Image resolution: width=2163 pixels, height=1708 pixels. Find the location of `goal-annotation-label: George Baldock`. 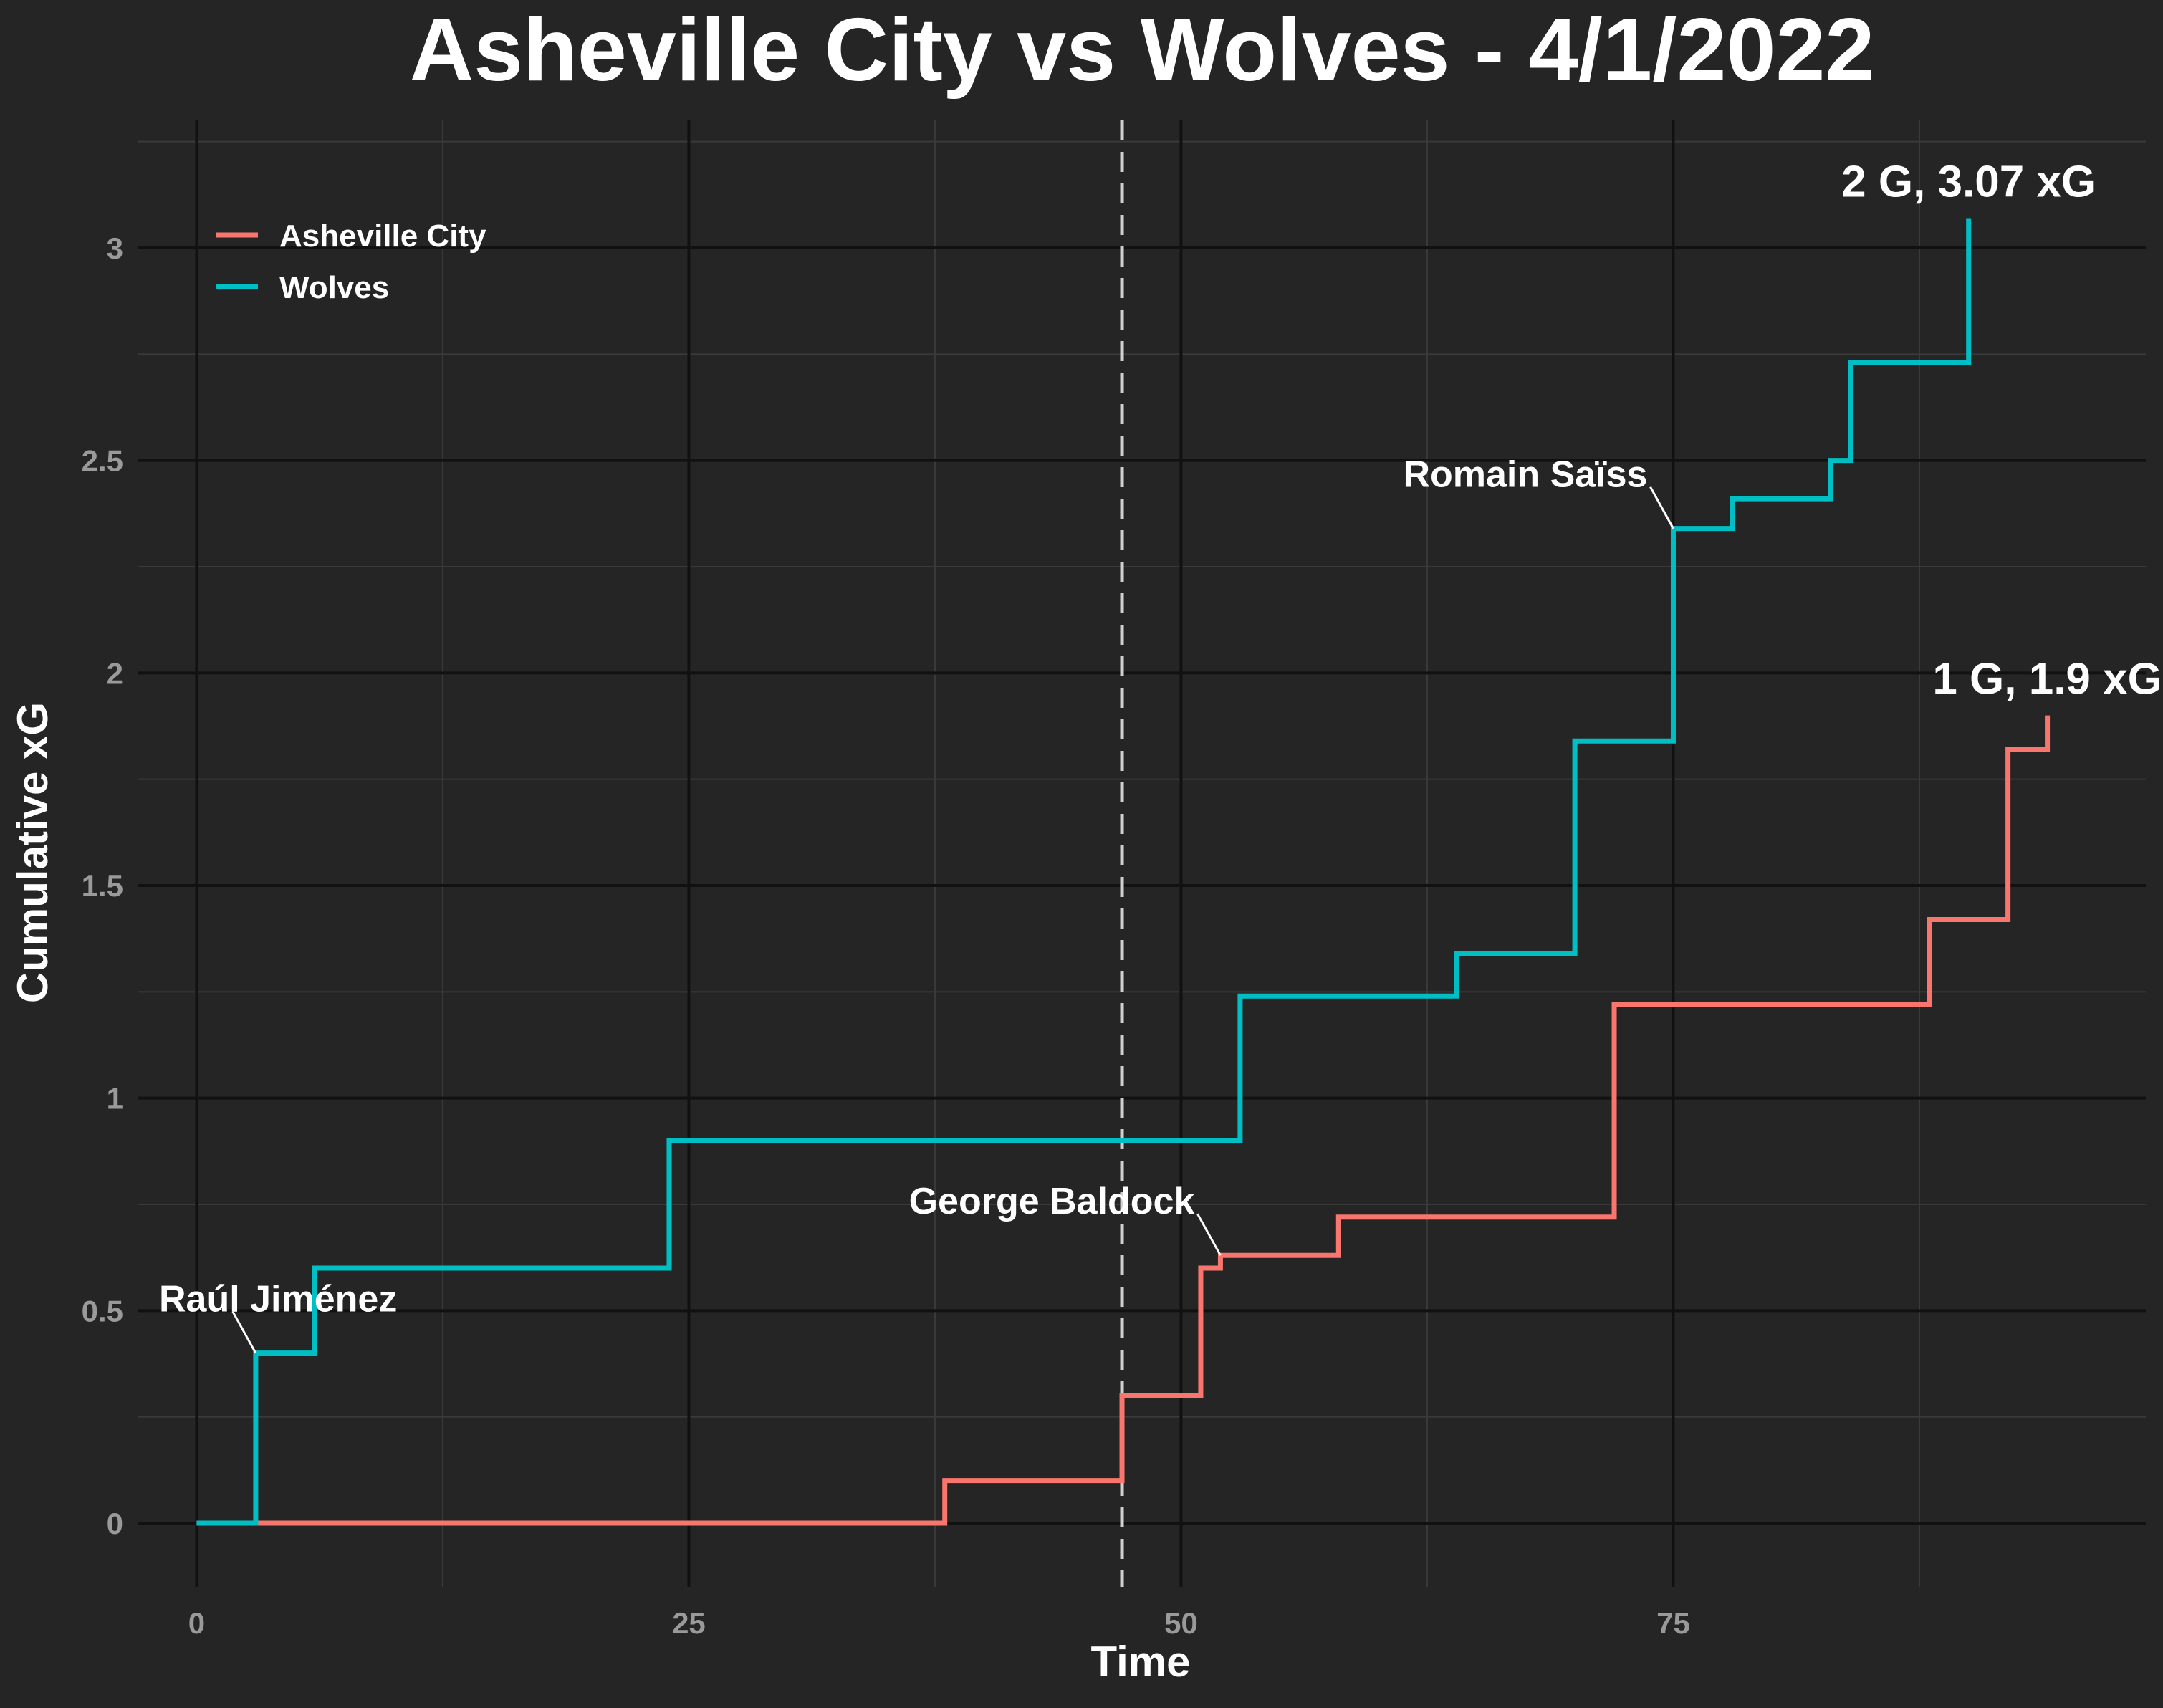

goal-annotation-label: George Baldock is located at coordinates (1052, 1201).